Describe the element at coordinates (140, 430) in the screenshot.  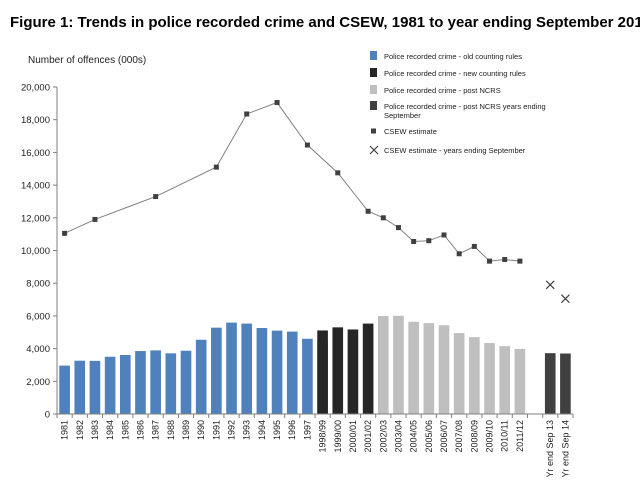
I see `x-tick-label: 1986` at that location.